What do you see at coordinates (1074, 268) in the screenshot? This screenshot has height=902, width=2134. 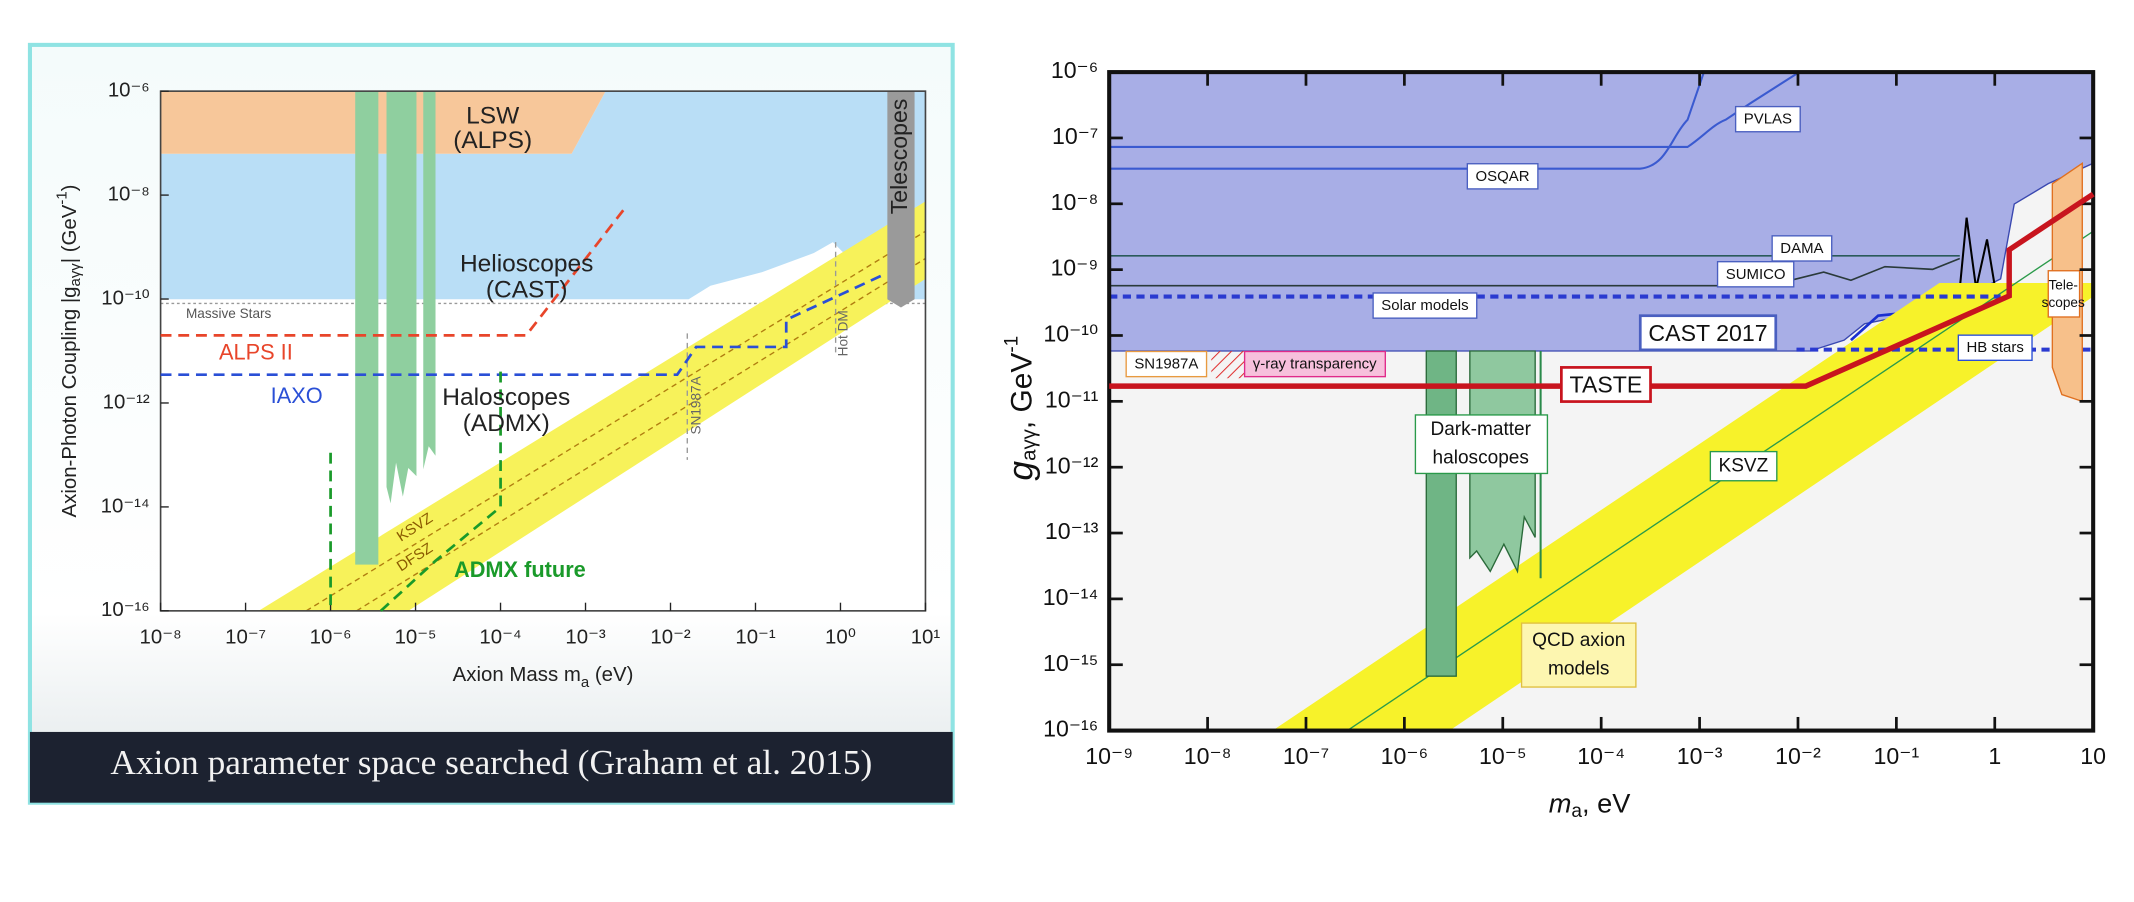 I see `y-tick-label: 10⁻⁹` at bounding box center [1074, 268].